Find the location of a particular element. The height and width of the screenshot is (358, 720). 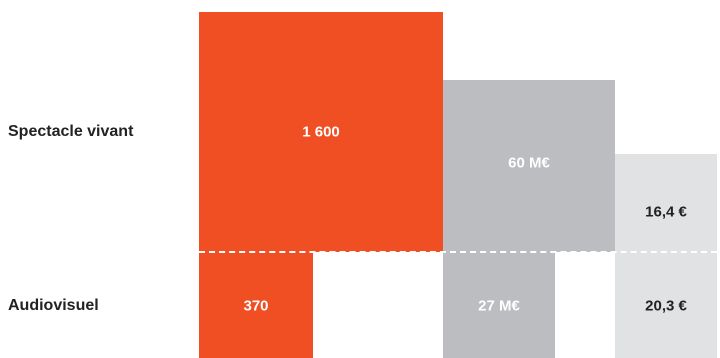

box-audiovisuel-col1: 370 is located at coordinates (256, 305).